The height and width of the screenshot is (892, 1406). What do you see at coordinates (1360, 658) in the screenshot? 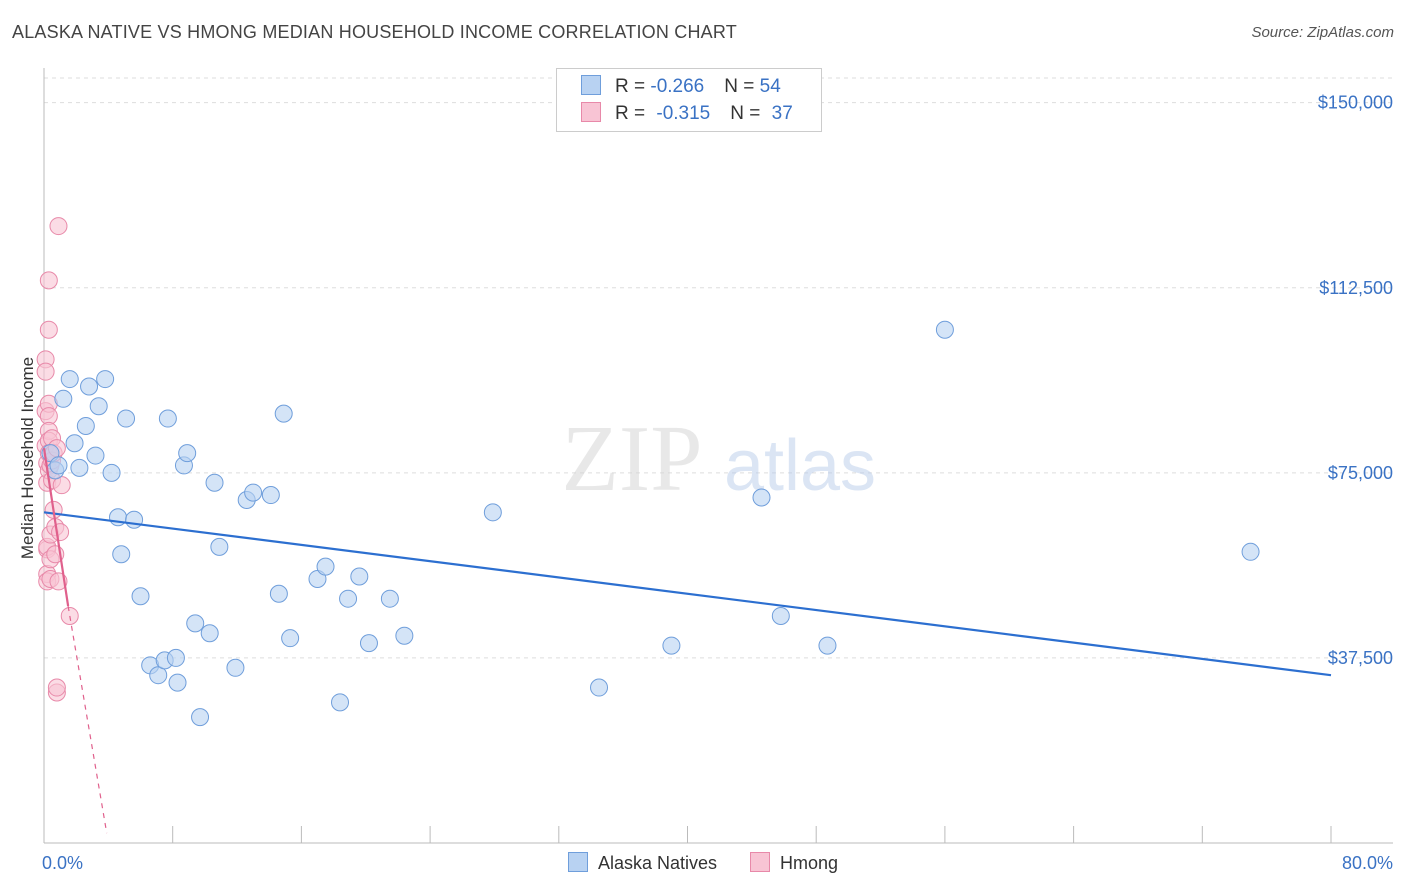
I see `y-tick-label: $37,500` at bounding box center [1360, 658].